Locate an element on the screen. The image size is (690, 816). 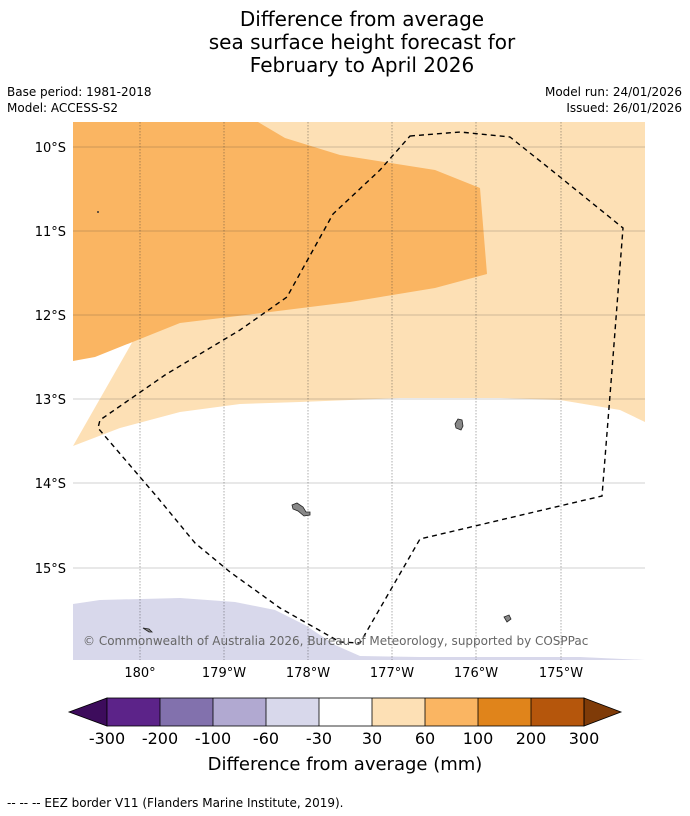
lon-label-176w: 176°W is located at coordinates (476, 673).